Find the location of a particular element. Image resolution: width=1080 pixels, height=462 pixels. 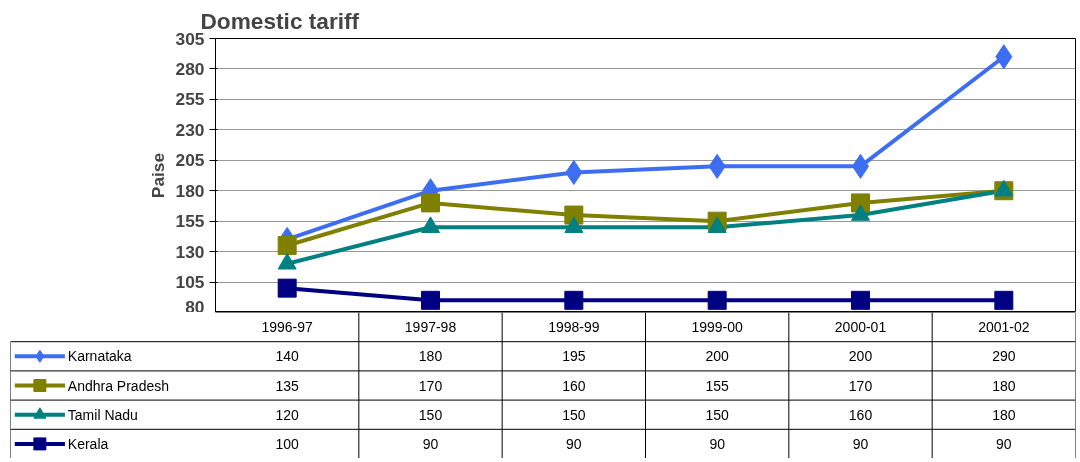

y-tick-label: 280 is located at coordinates (190, 68).